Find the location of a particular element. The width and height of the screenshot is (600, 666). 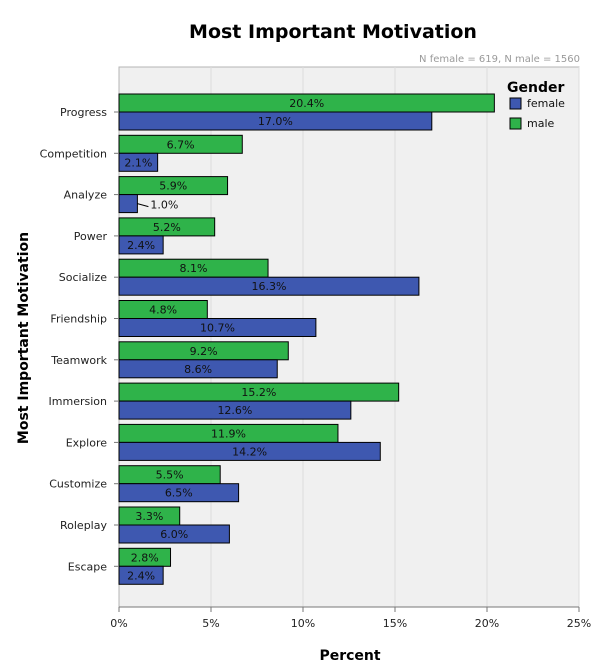

legend-swatch-male is located at coordinates (515, 123).